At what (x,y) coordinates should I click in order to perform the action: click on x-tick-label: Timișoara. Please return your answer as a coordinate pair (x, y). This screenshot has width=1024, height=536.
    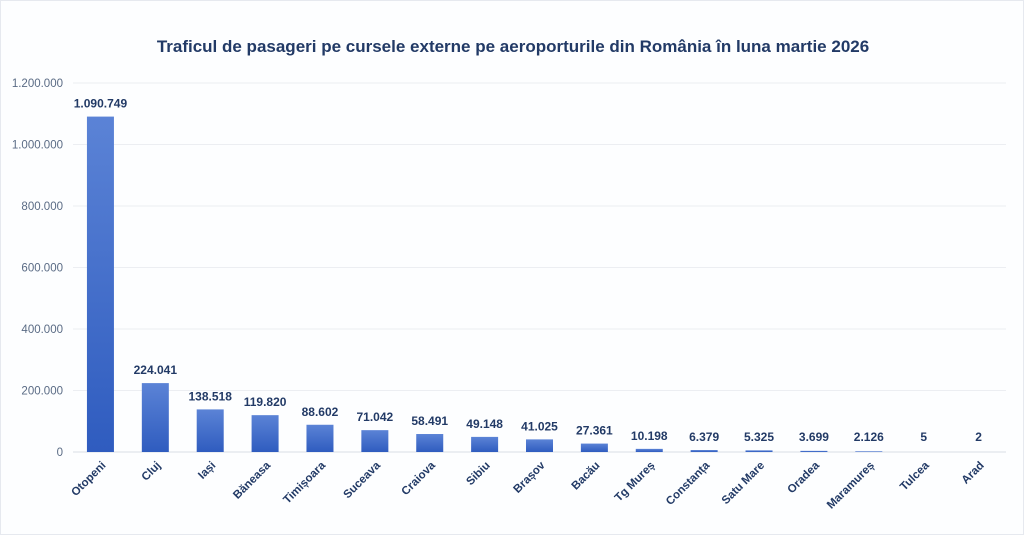
    Looking at the image, I should click on (304, 482).